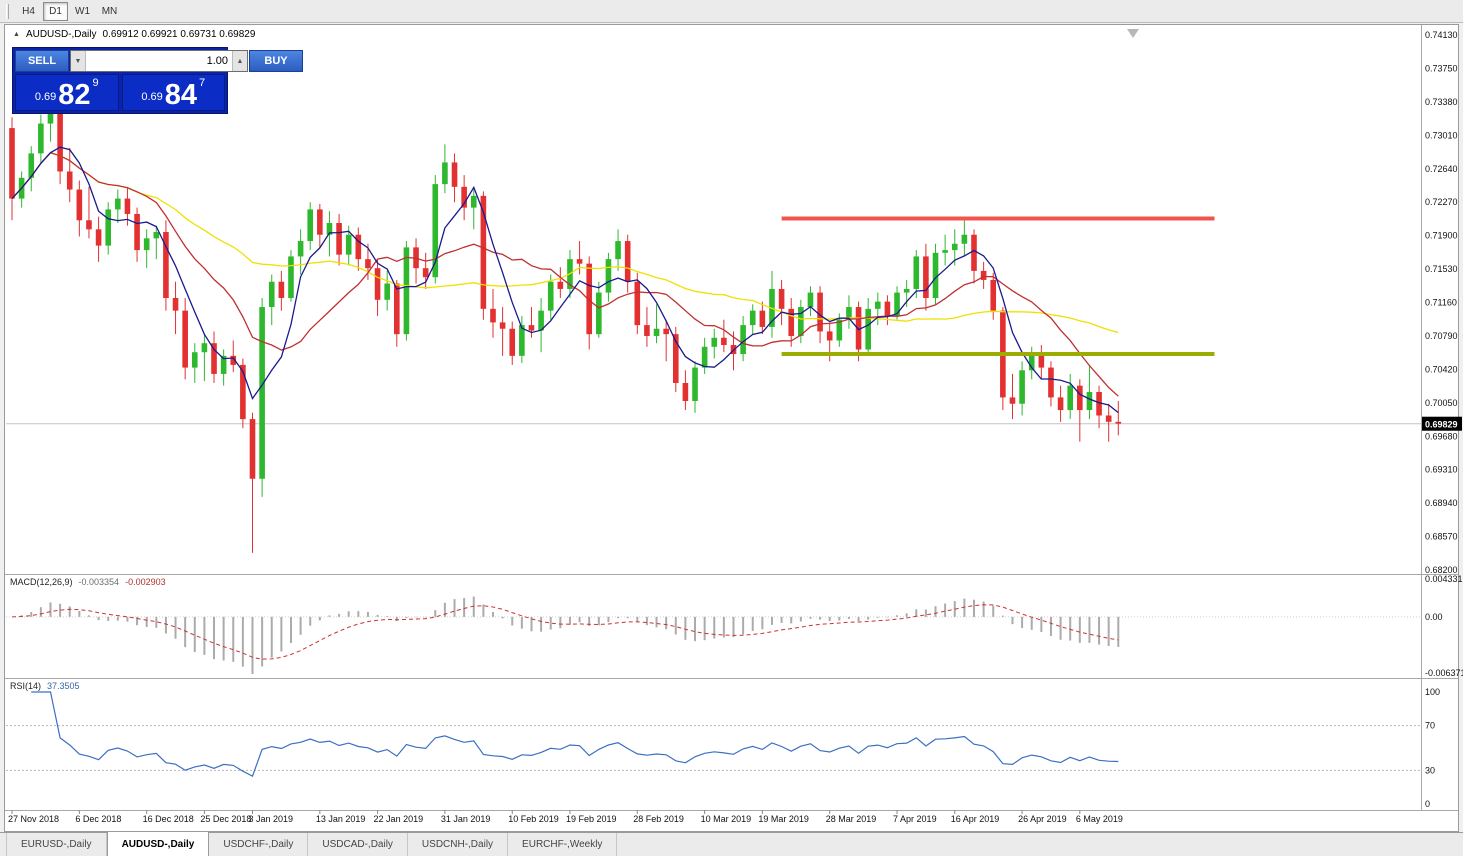  Describe the element at coordinates (98, 819) in the screenshot. I see `svg-text: 6 Dec 2018` at that location.